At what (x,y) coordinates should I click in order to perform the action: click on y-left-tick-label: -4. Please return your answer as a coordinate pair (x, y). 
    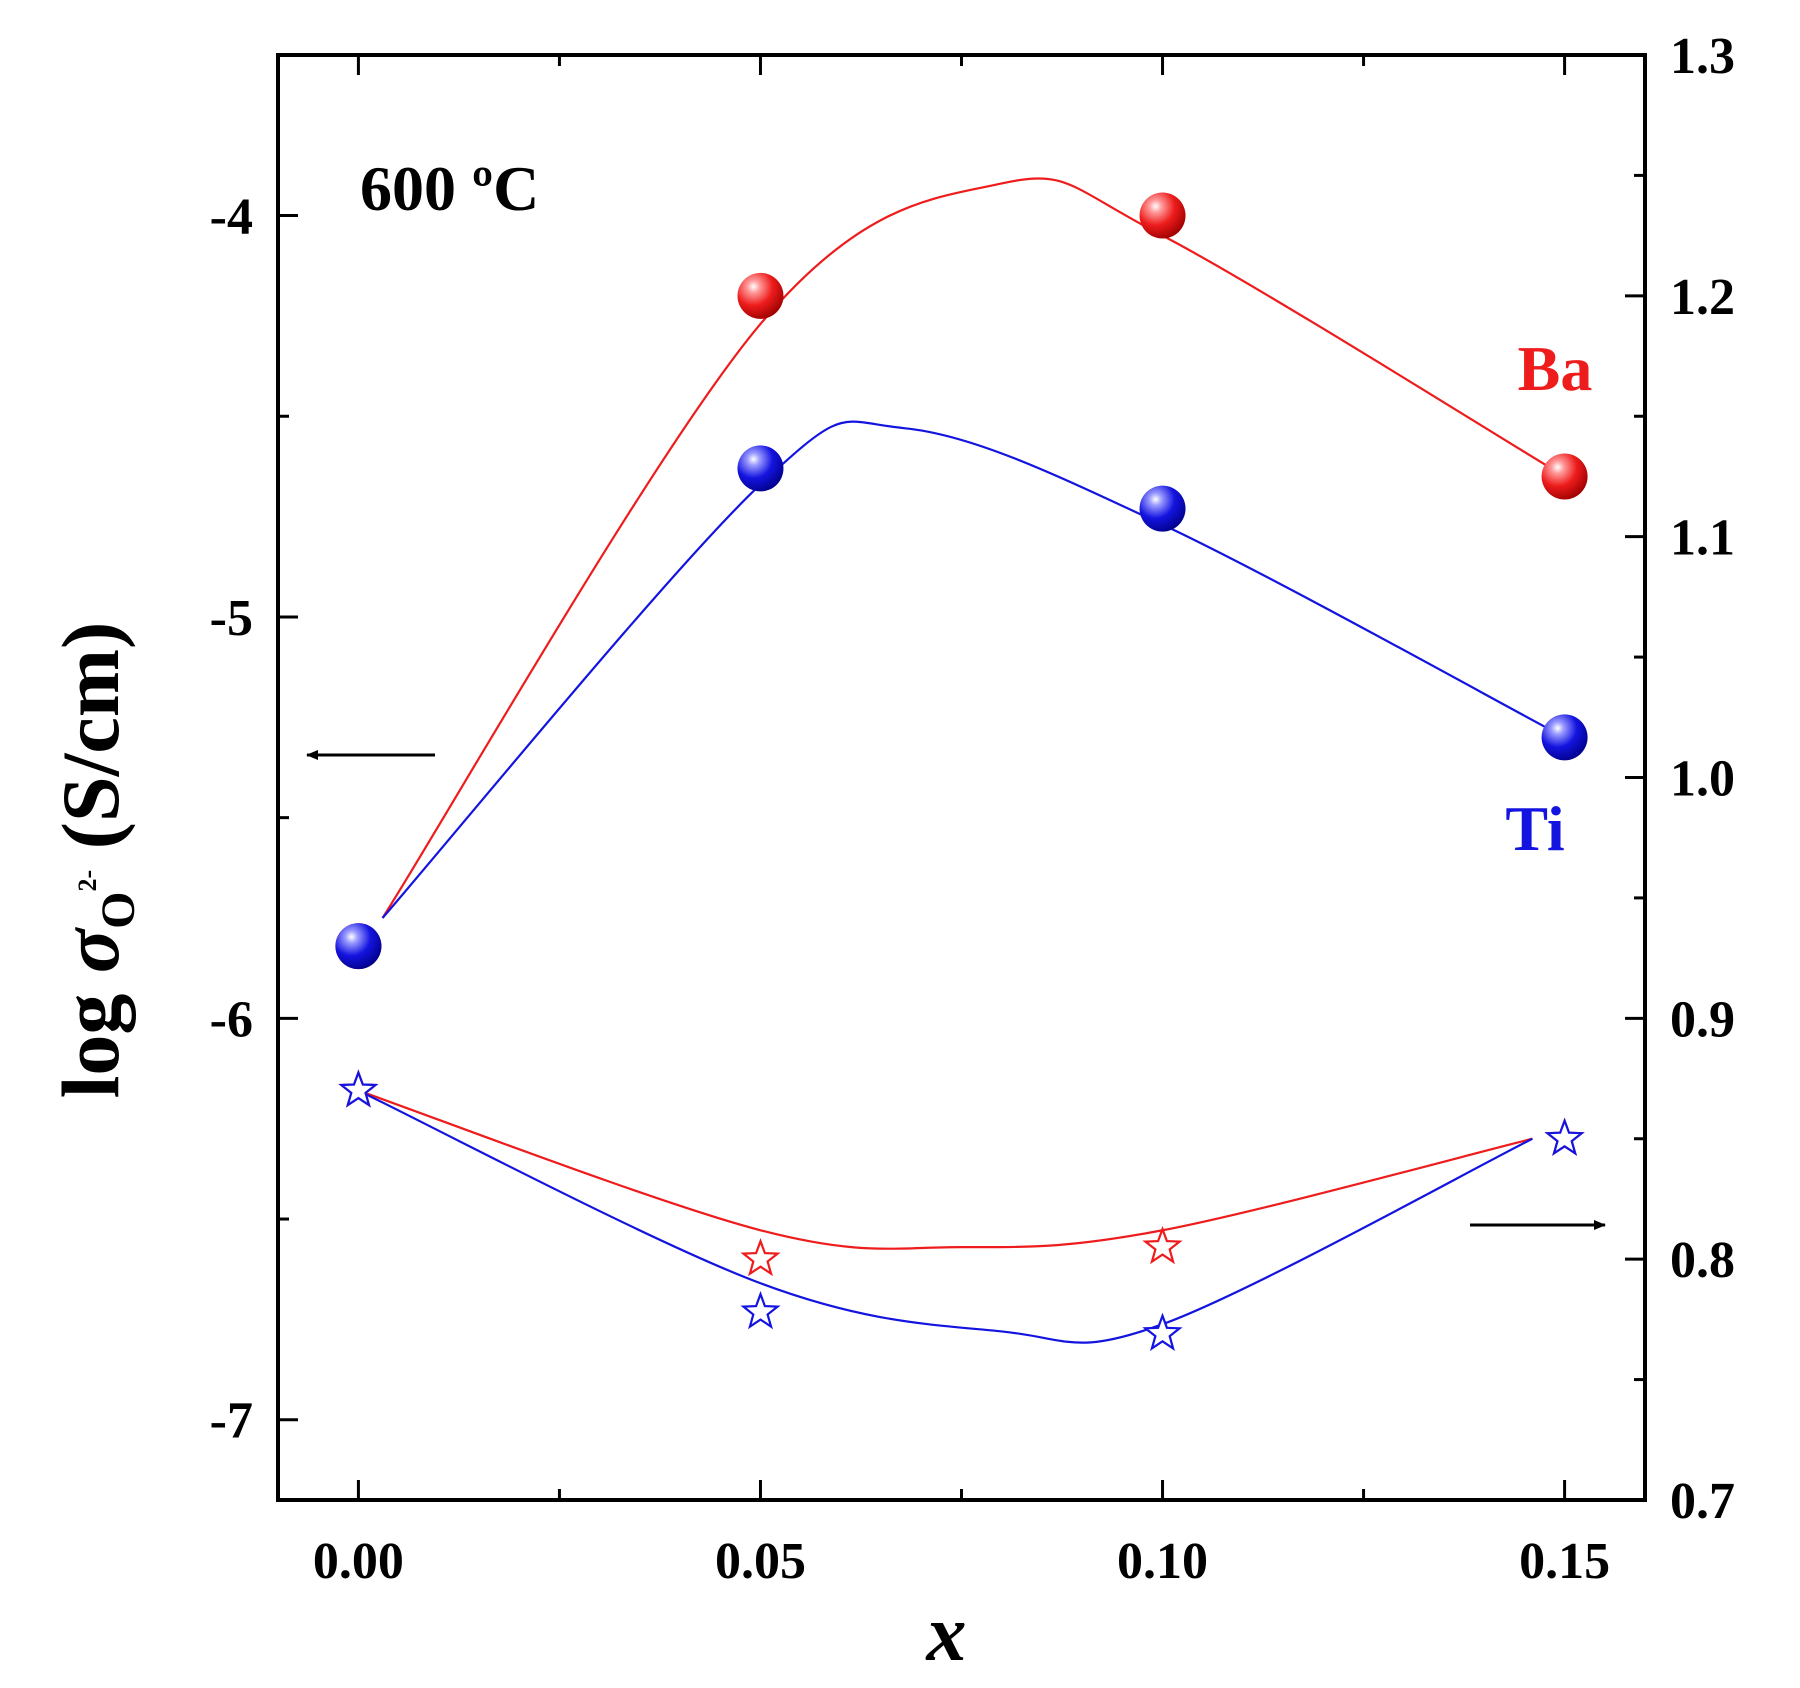
    Looking at the image, I should click on (231, 217).